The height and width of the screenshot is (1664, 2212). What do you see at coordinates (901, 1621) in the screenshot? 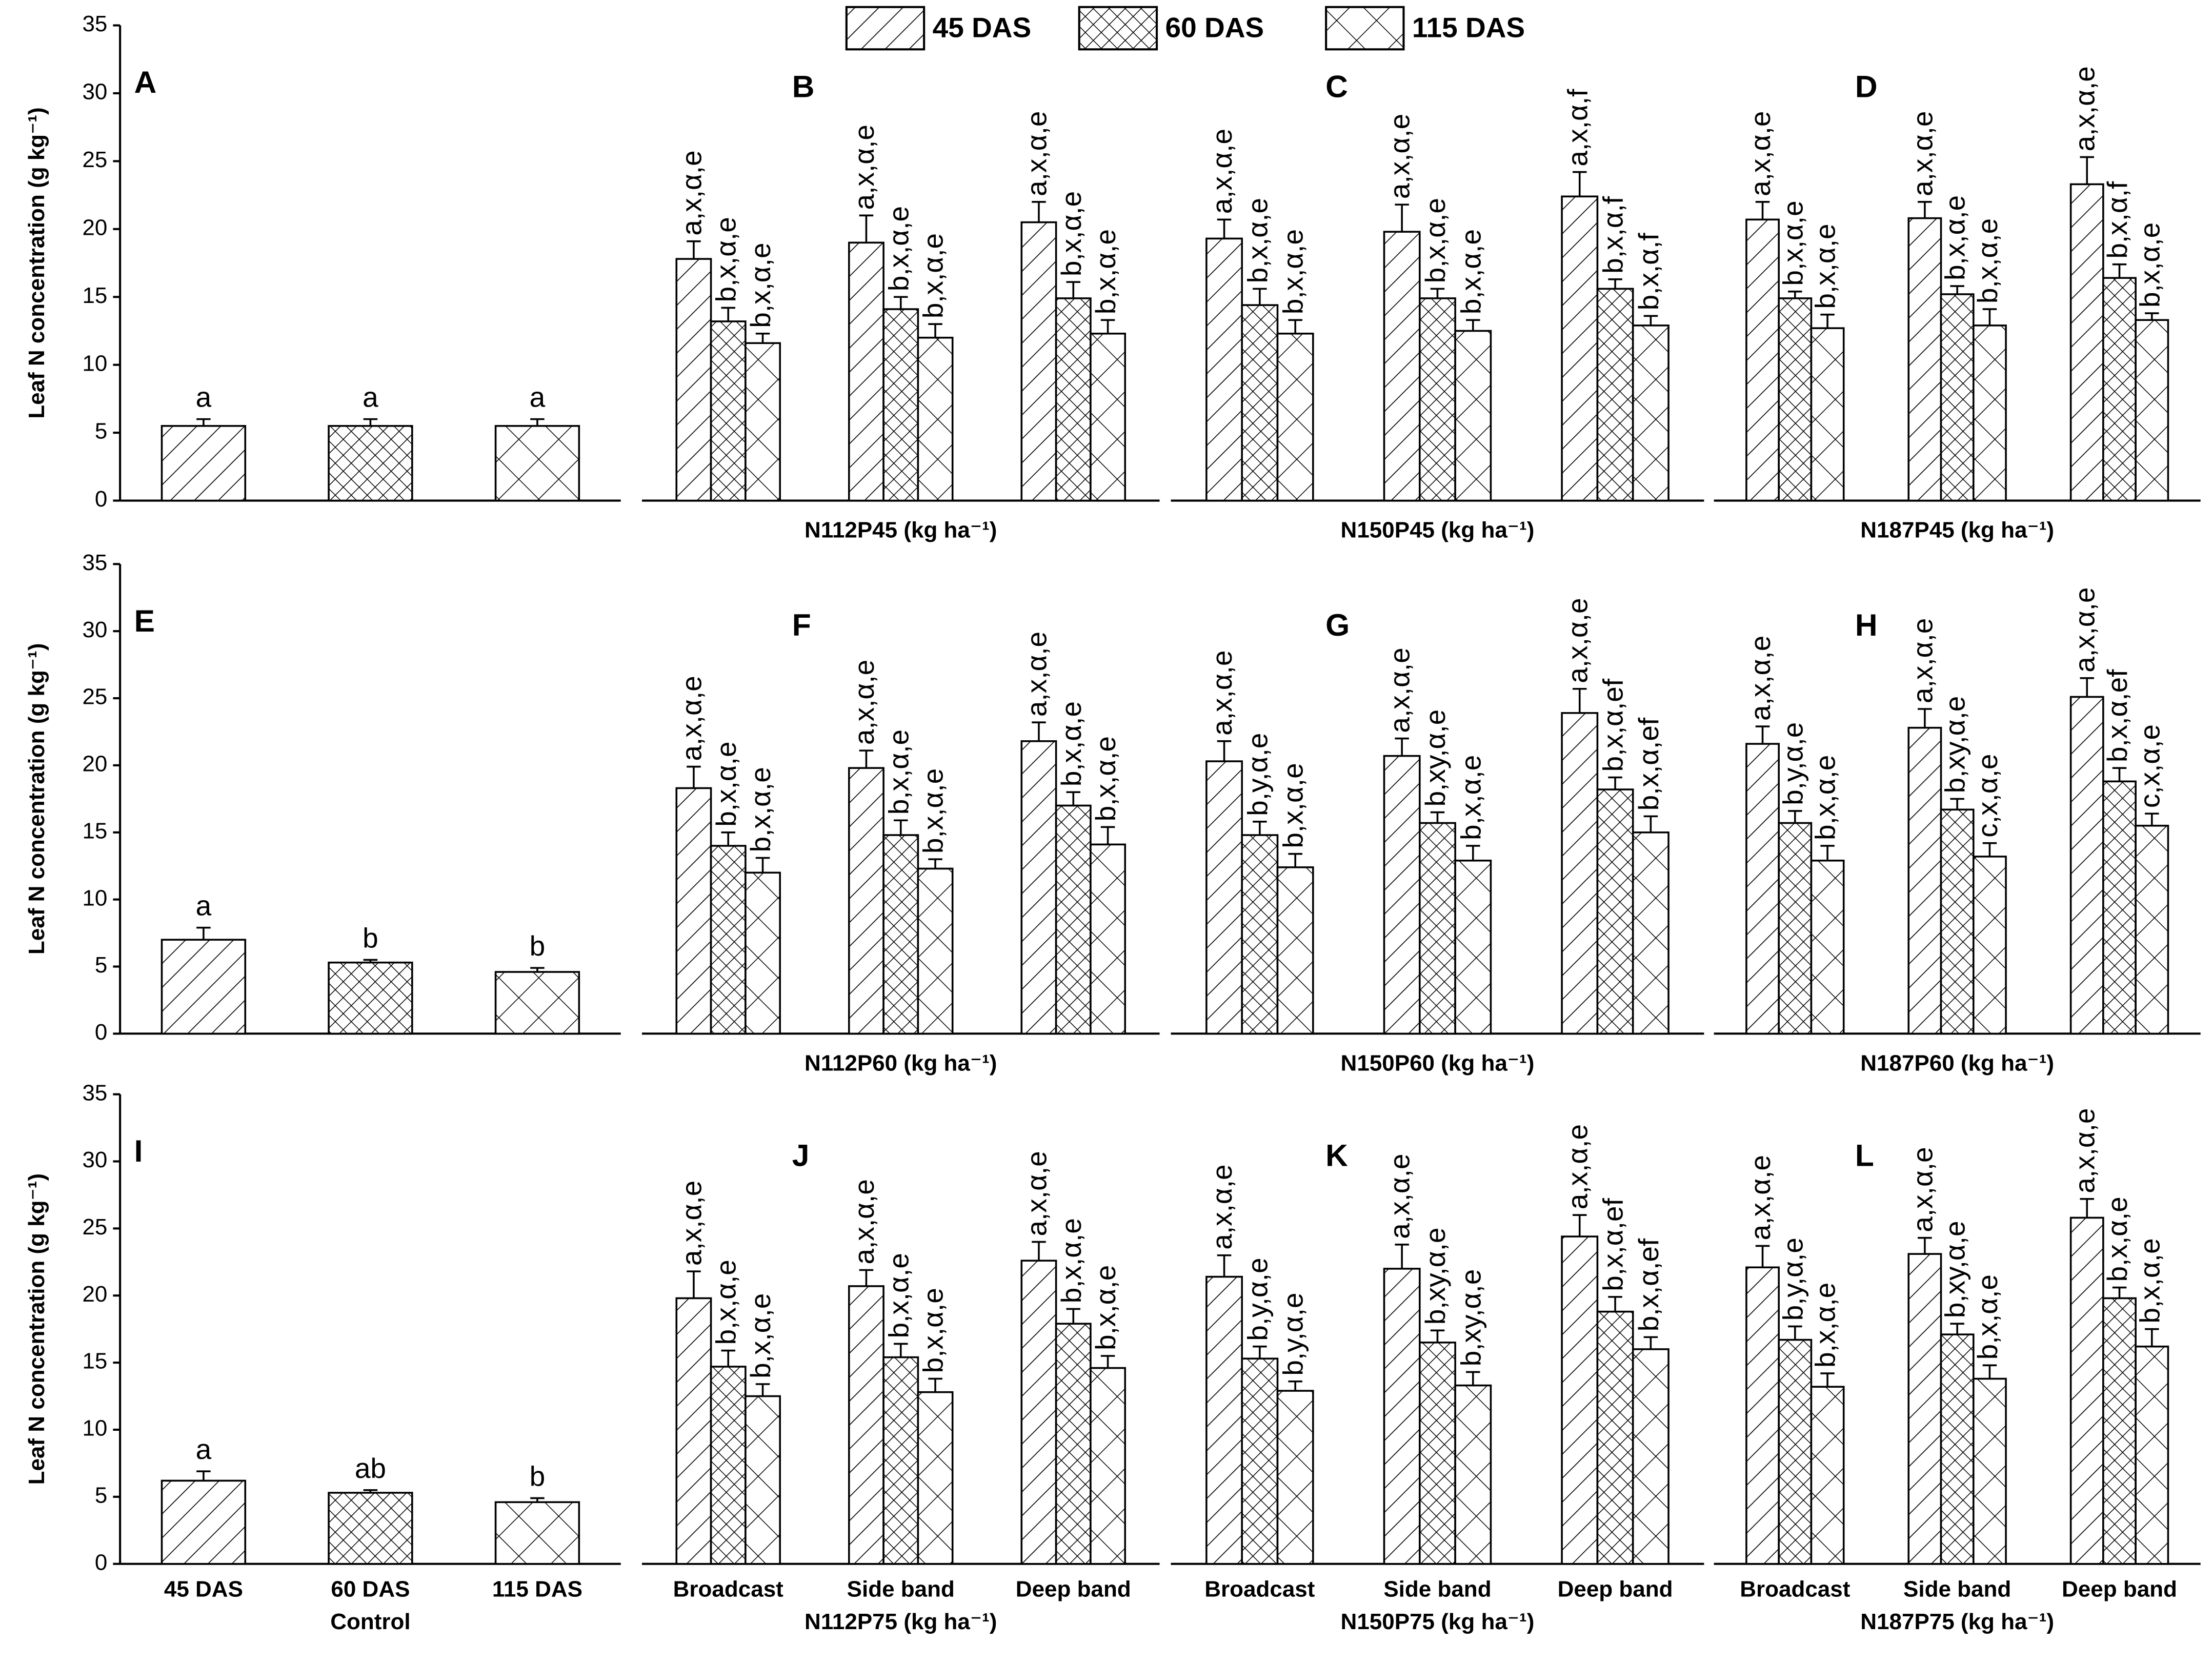
I see `x-axis-label: N112P75 (kg ha⁻¹)` at bounding box center [901, 1621].